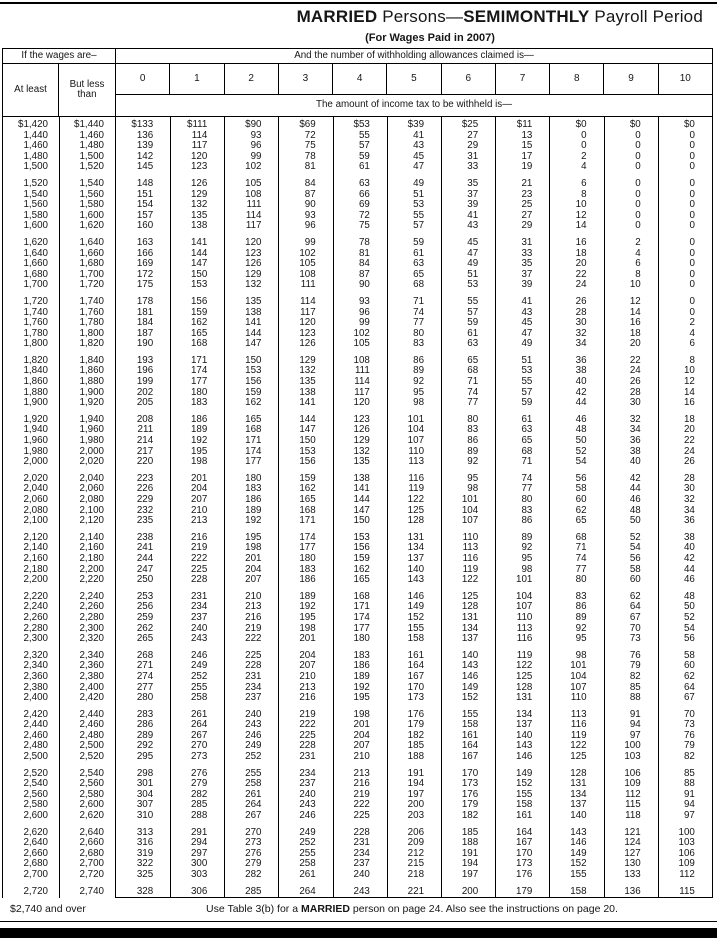  Describe the element at coordinates (419, 146) in the screenshot. I see `cell: 43` at that location.